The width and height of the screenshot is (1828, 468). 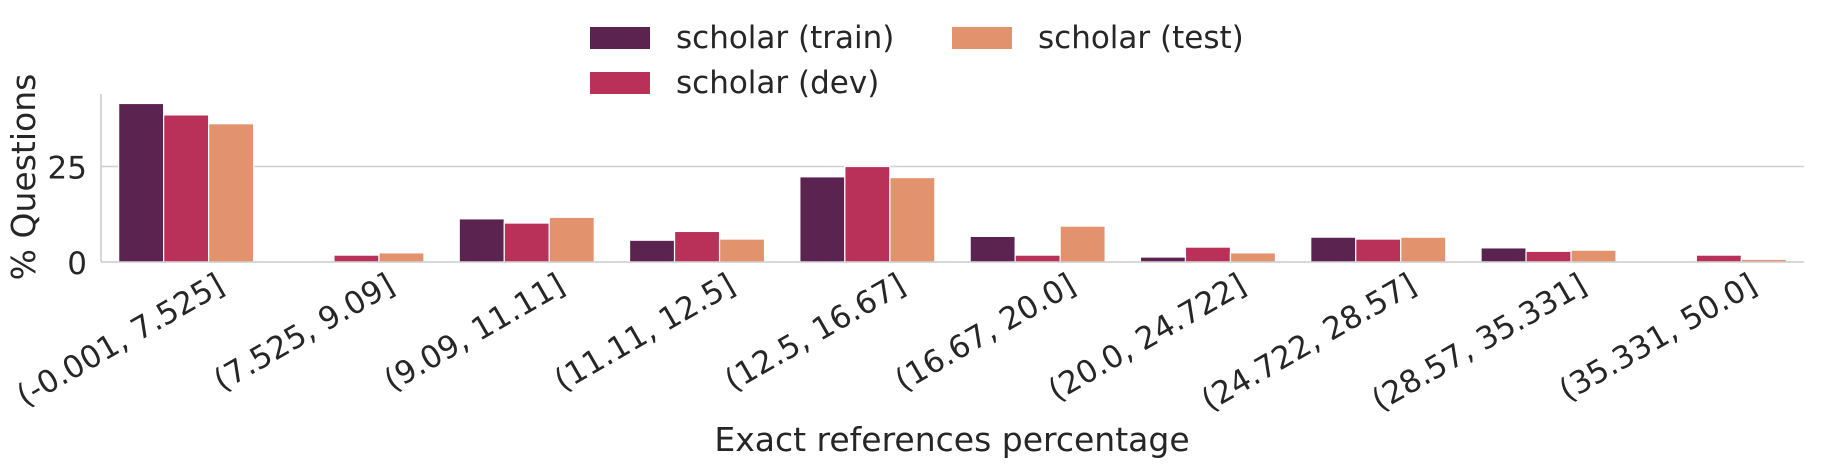 I want to click on y-axis-label: % Questions, so click(x=23, y=177).